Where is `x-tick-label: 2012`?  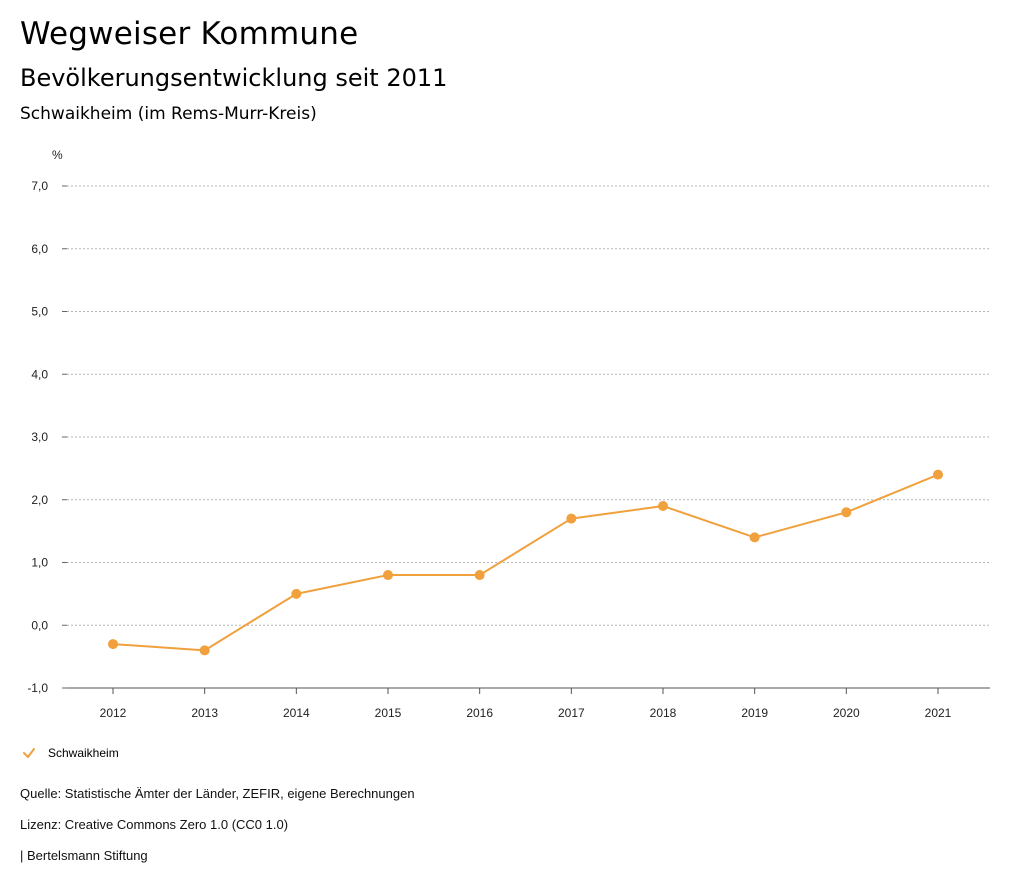 x-tick-label: 2012 is located at coordinates (113, 713).